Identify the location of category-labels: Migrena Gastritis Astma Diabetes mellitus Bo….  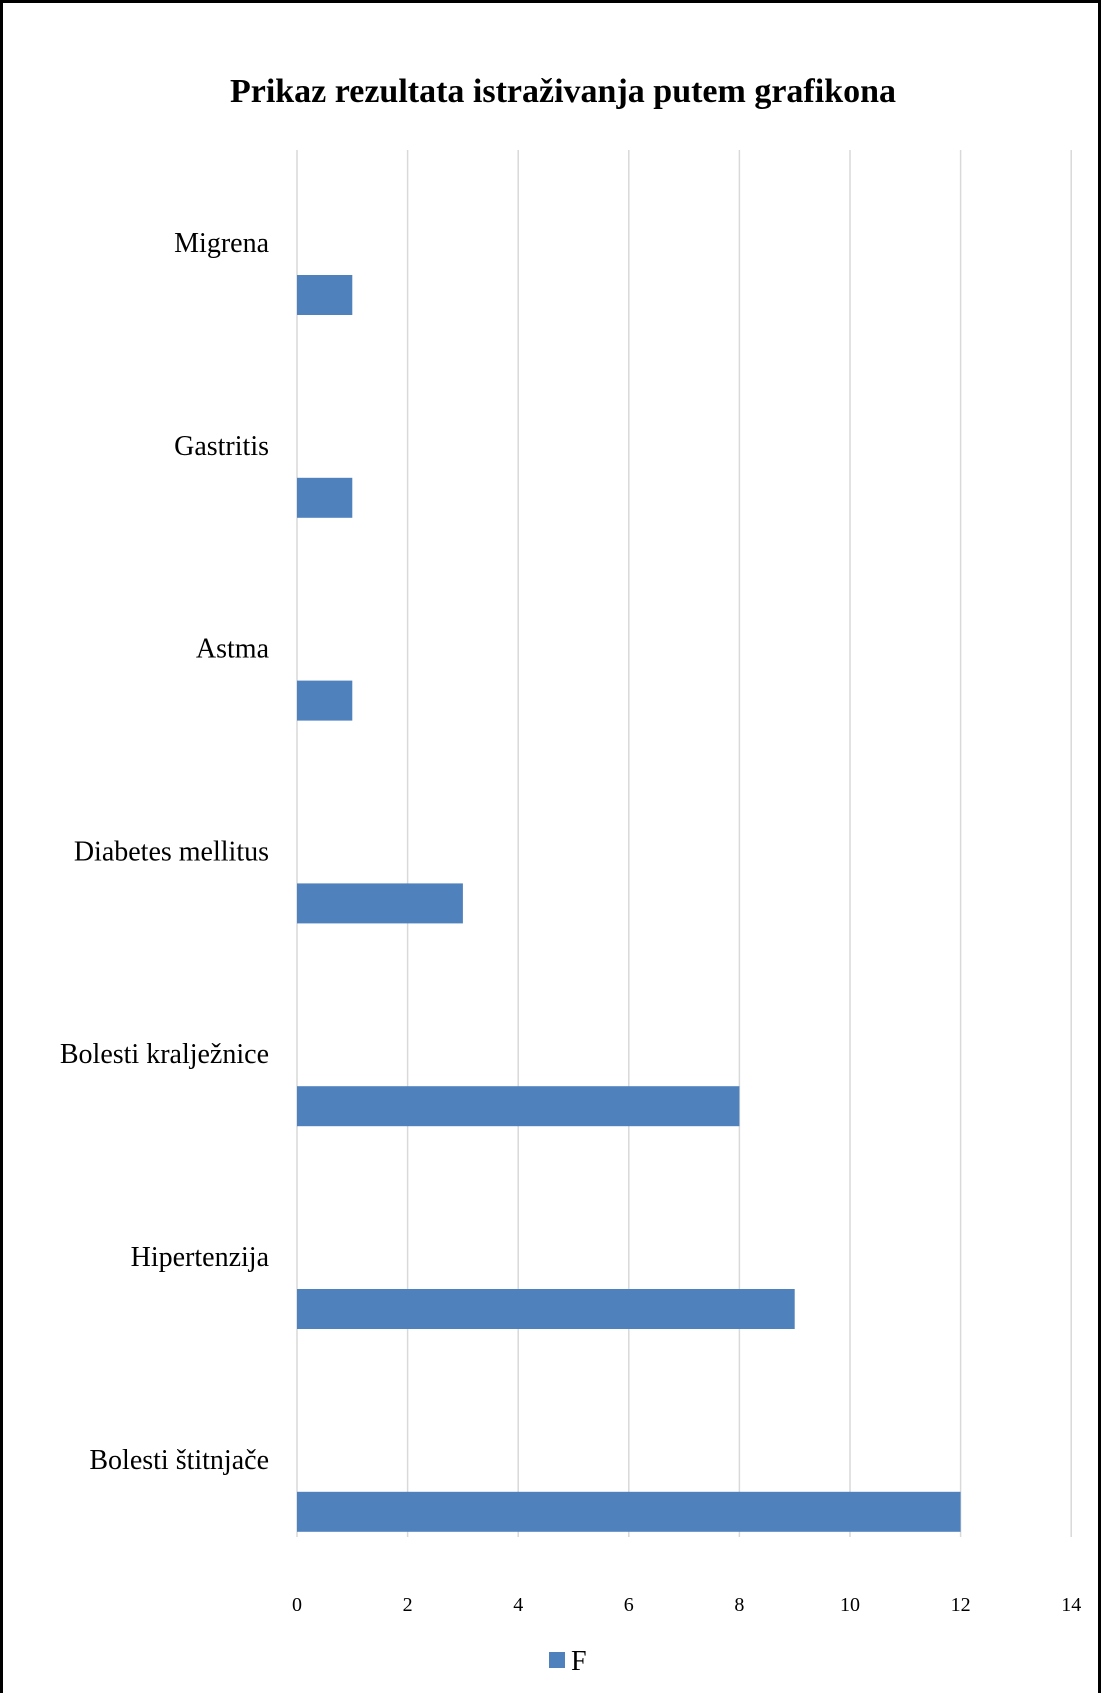
(165, 852).